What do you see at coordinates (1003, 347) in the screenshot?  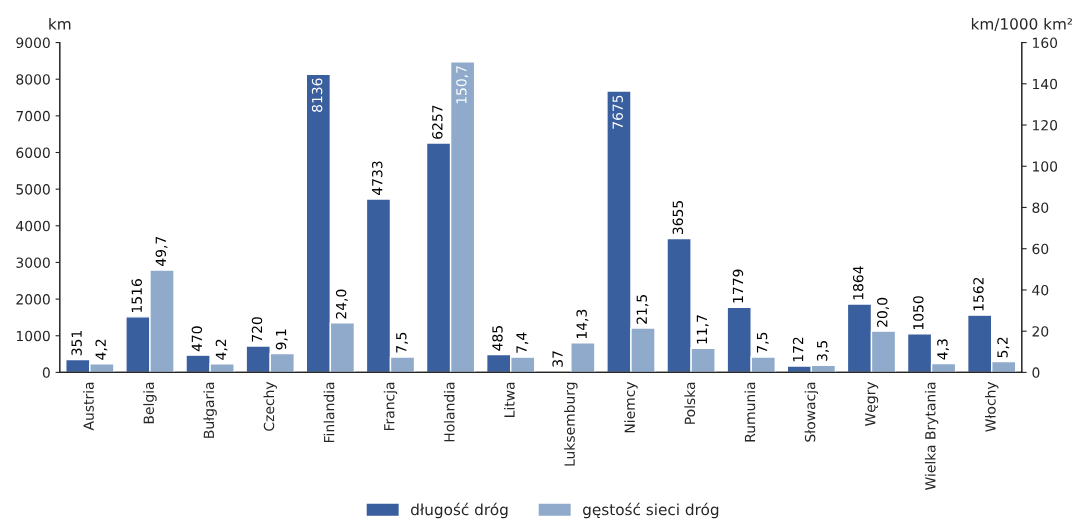 I see `data-label: 5,2` at bounding box center [1003, 347].